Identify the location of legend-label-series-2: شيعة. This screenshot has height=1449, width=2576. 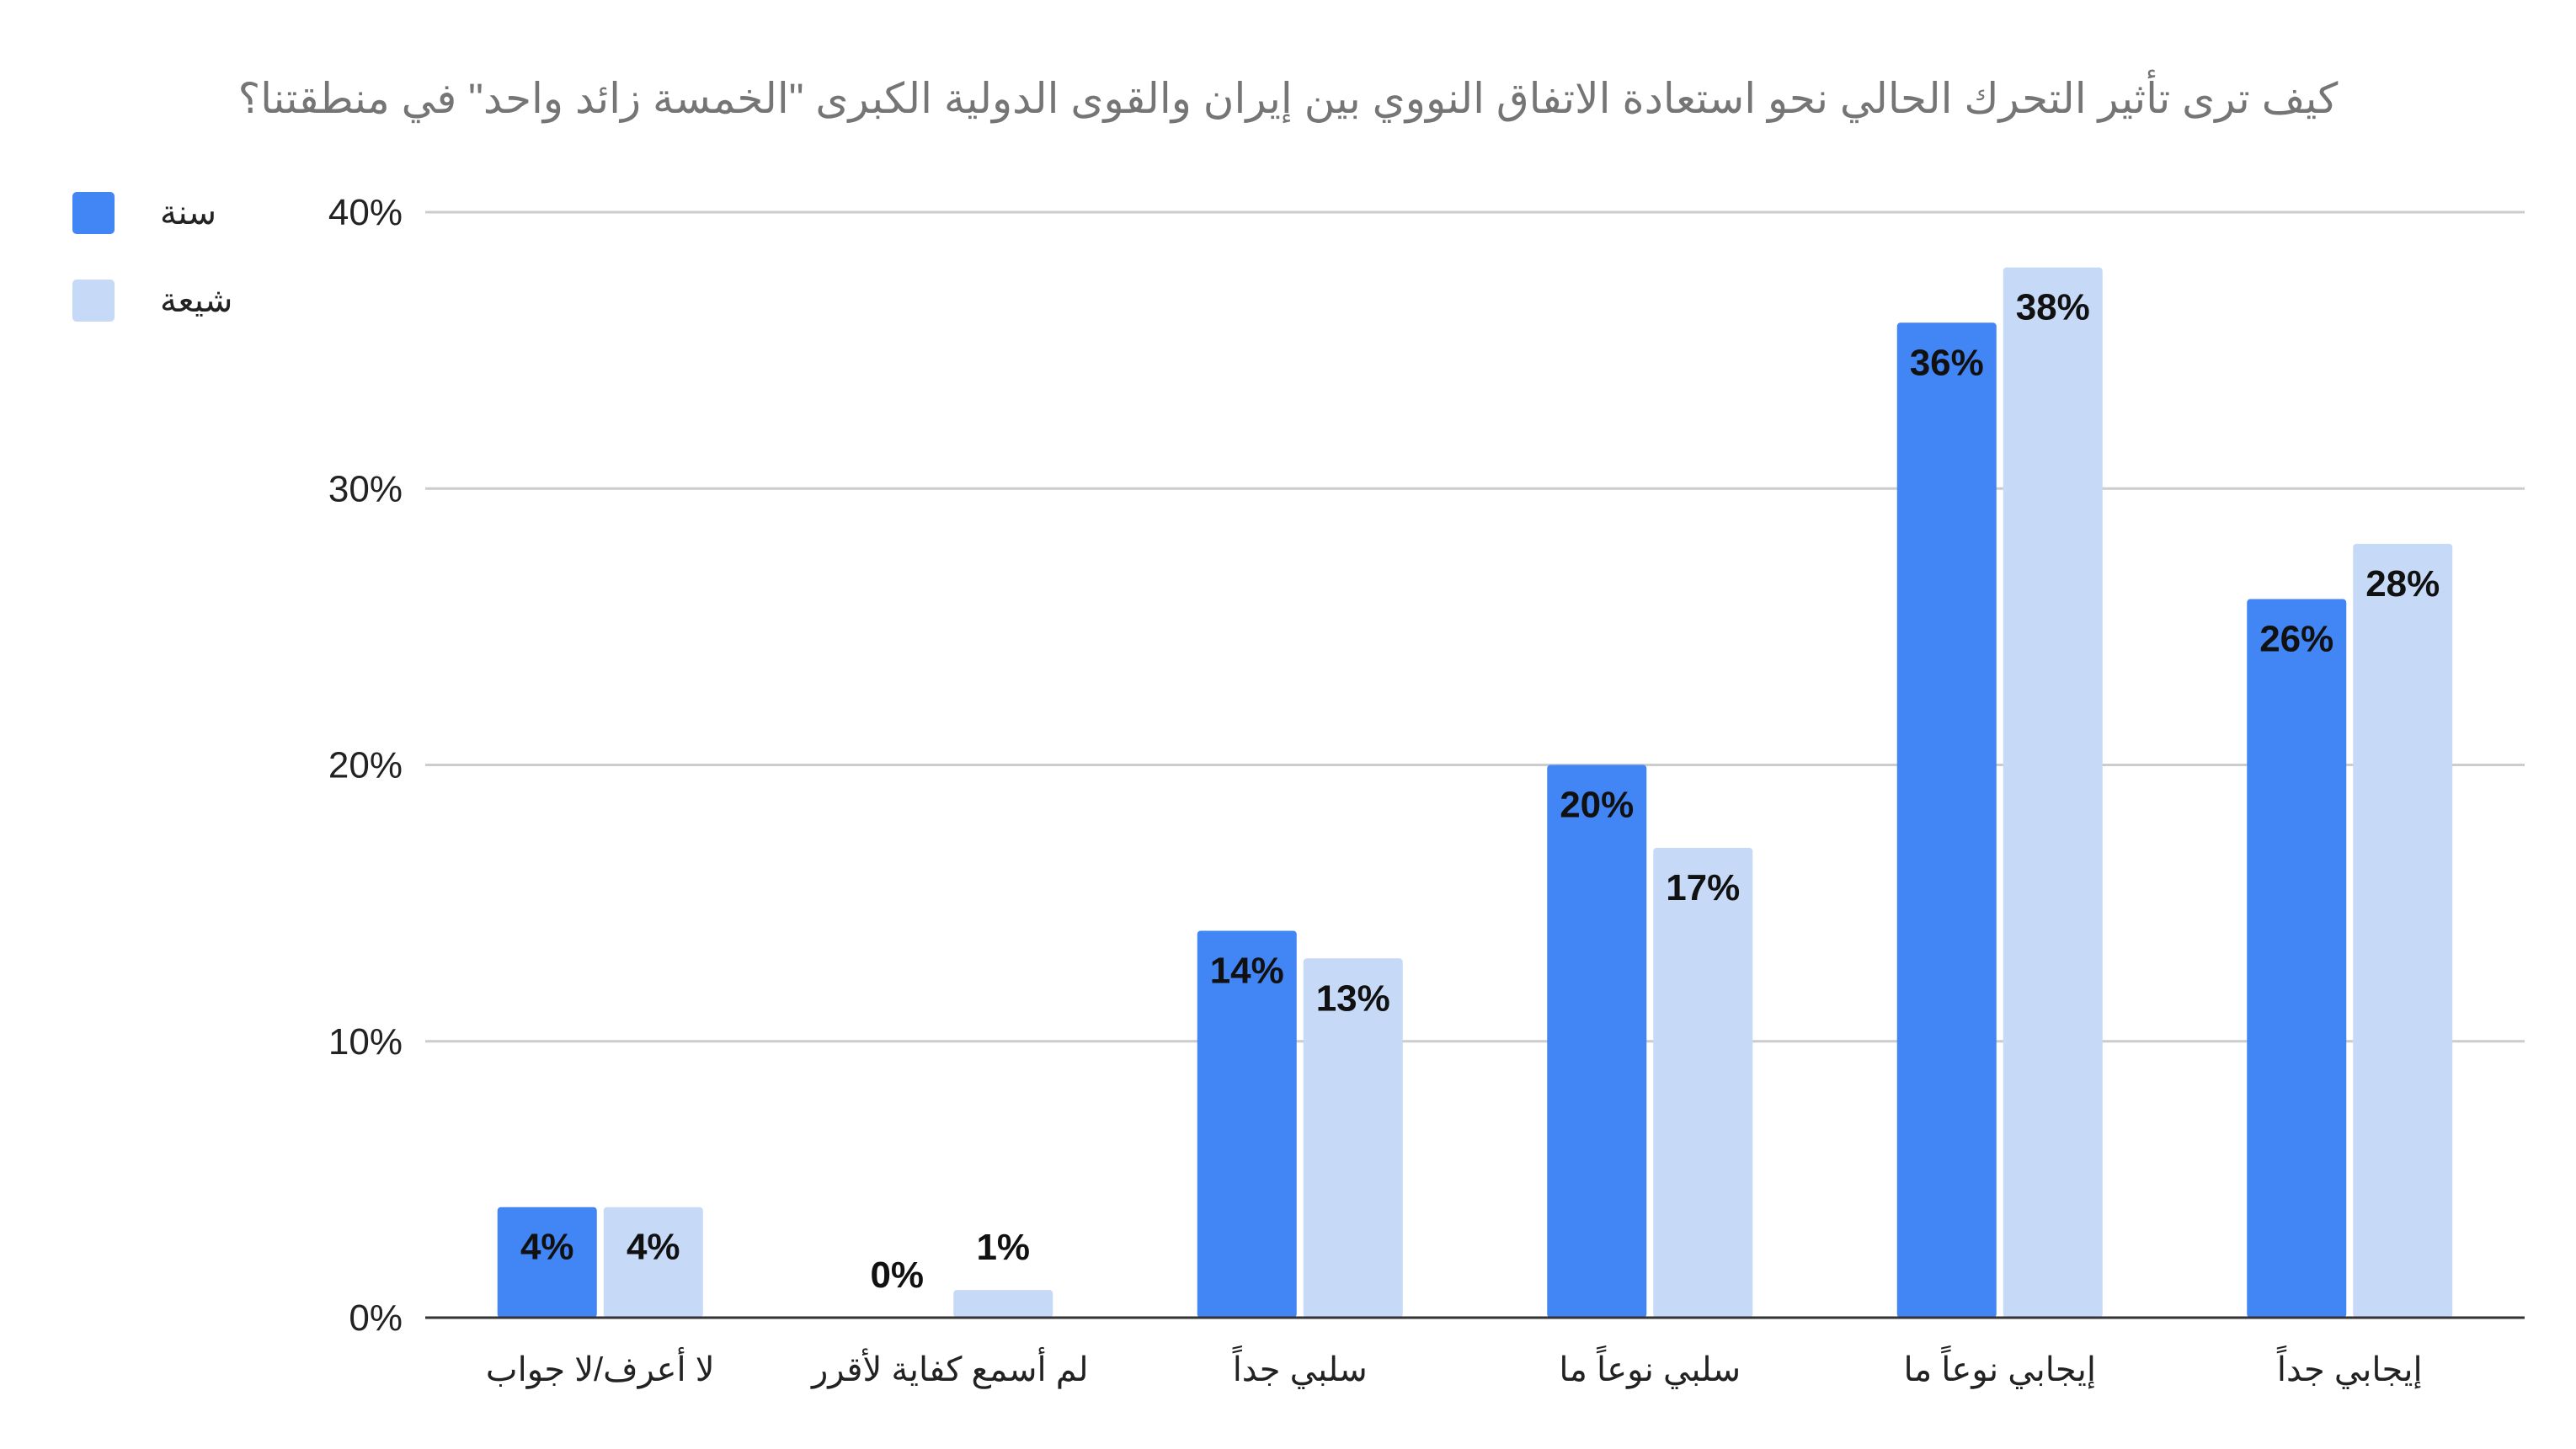
(196, 300).